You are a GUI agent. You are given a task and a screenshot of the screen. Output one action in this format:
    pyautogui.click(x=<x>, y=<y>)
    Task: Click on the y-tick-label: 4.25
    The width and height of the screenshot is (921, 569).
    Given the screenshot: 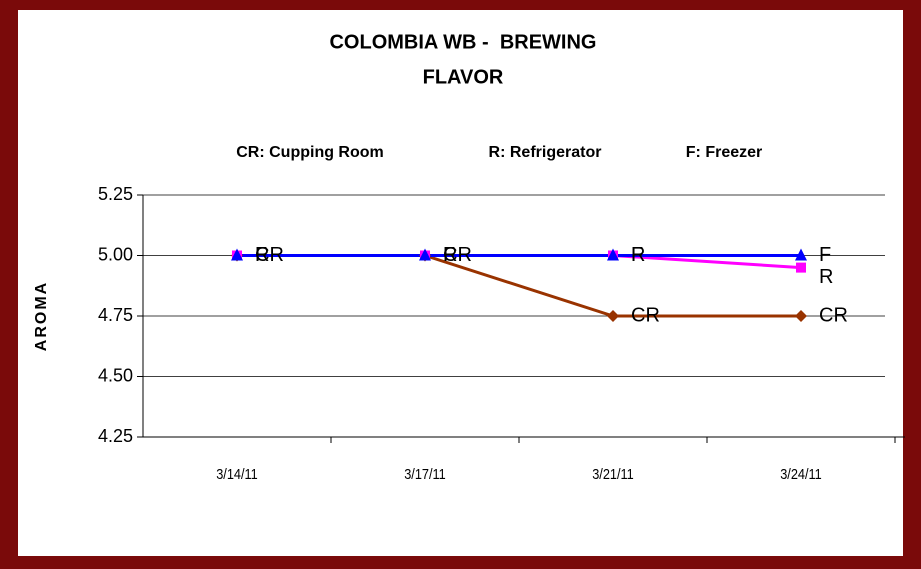 What is the action you would take?
    pyautogui.click(x=115, y=436)
    